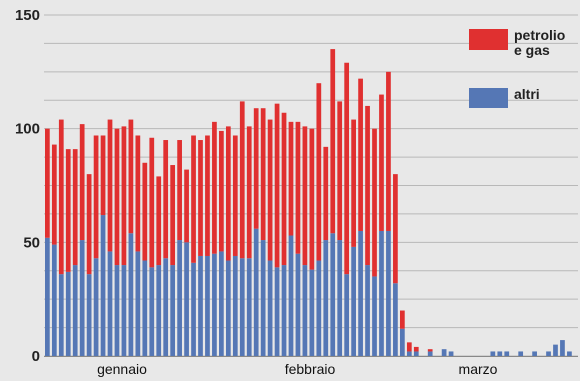 The height and width of the screenshot is (381, 580). I want to click on category-label: marzo, so click(478, 369).